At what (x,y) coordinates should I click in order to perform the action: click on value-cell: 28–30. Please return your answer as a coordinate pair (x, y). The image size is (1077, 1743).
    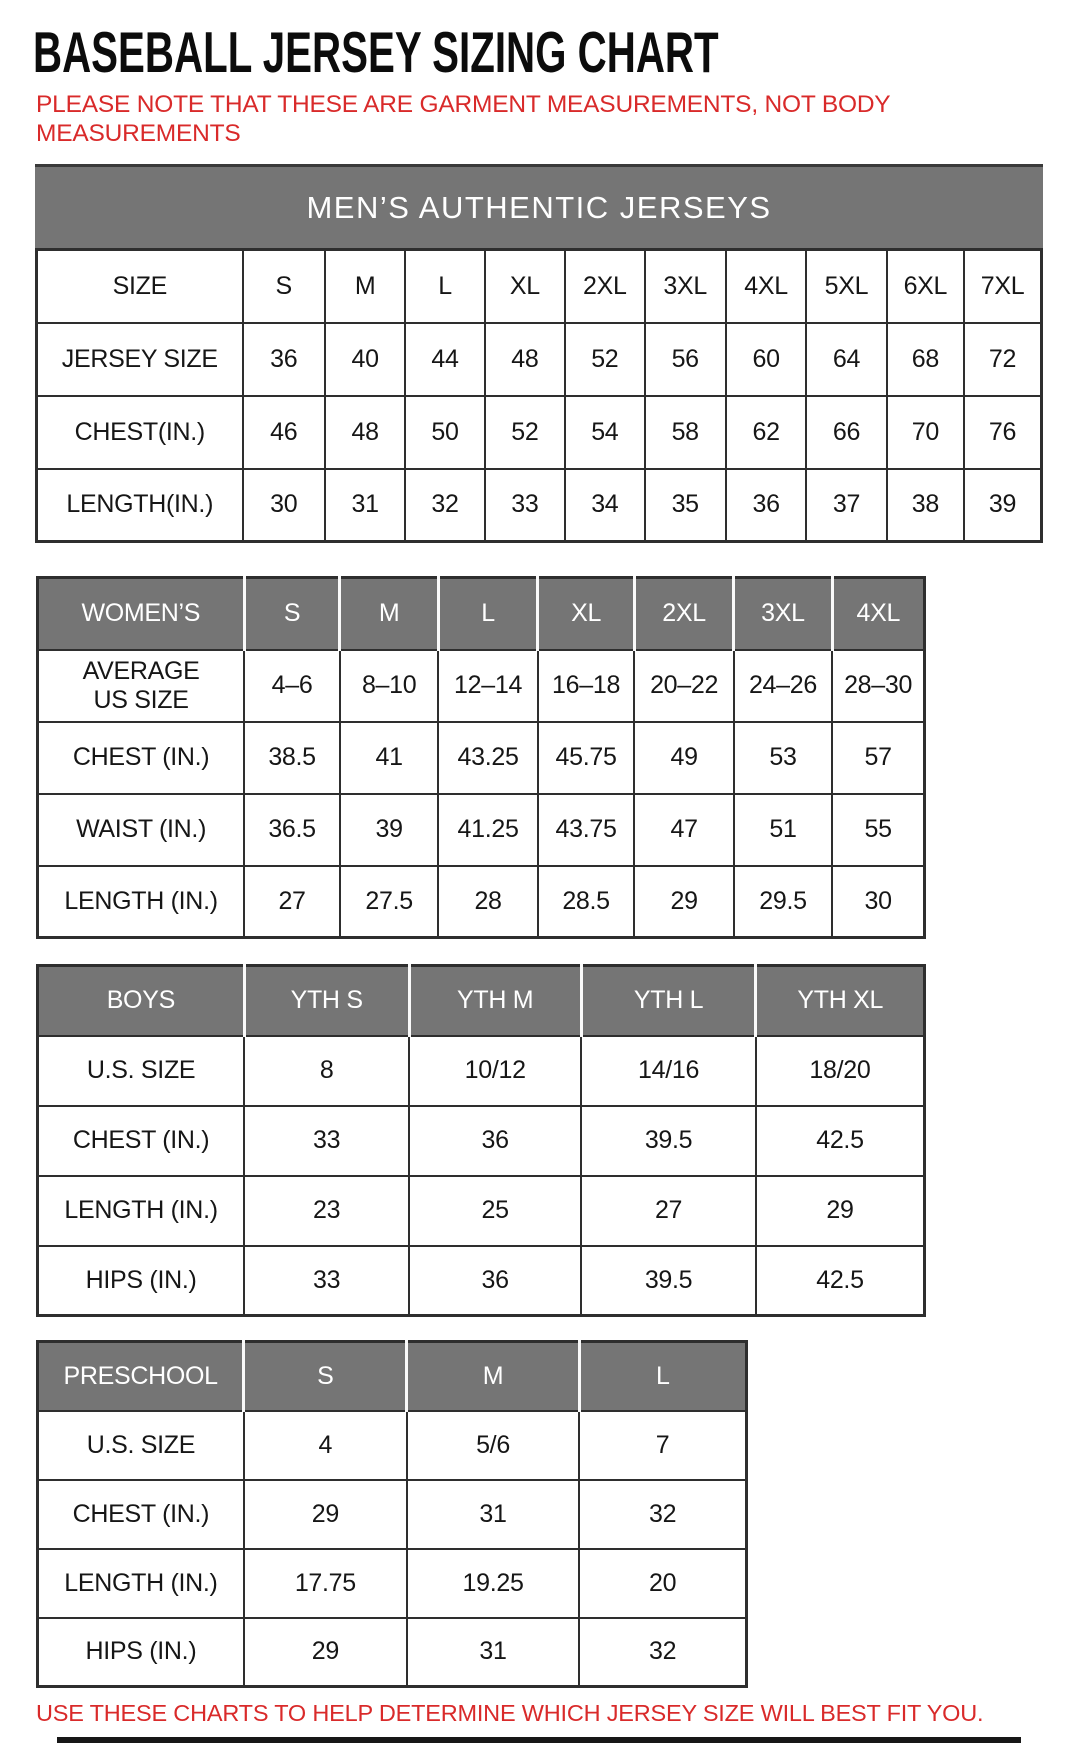
    Looking at the image, I should click on (878, 685).